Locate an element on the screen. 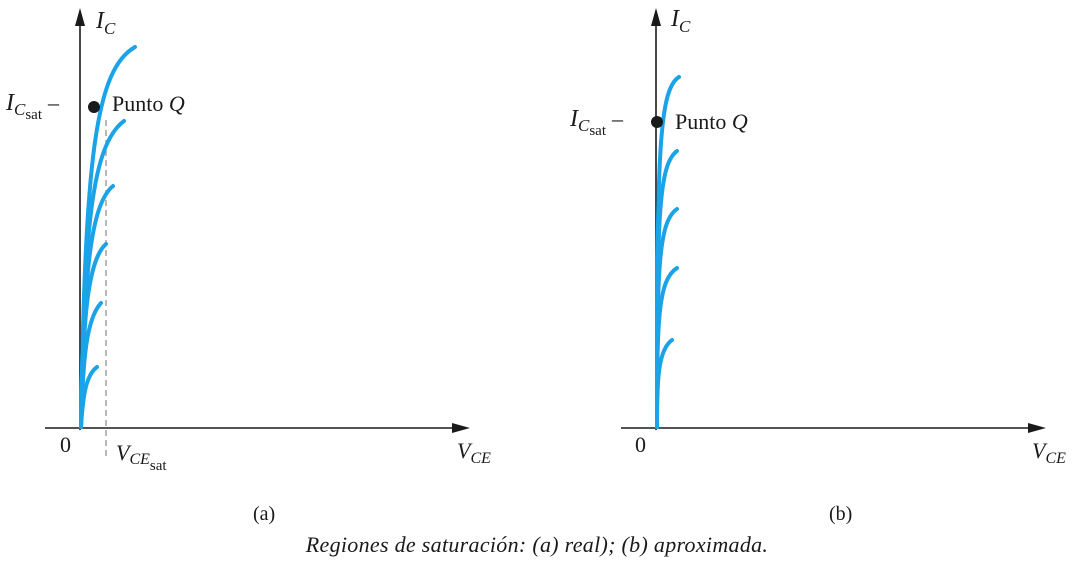 This screenshot has width=1074, height=564. panel-a-ic-sat-label: ICsat – is located at coordinates (32, 106).